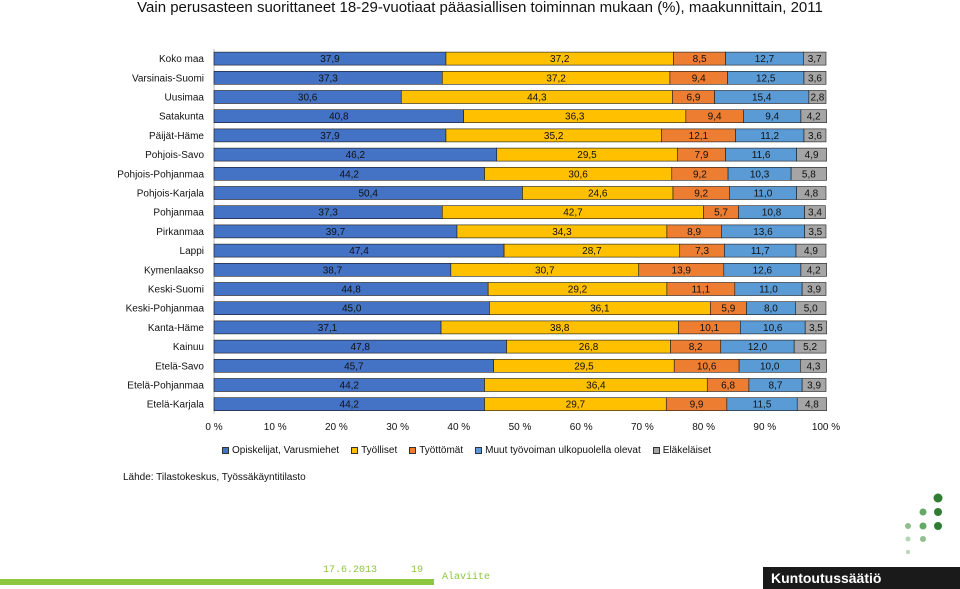 The image size is (960, 589). Describe the element at coordinates (330, 136) in the screenshot. I see `data-label: 37,9` at that location.